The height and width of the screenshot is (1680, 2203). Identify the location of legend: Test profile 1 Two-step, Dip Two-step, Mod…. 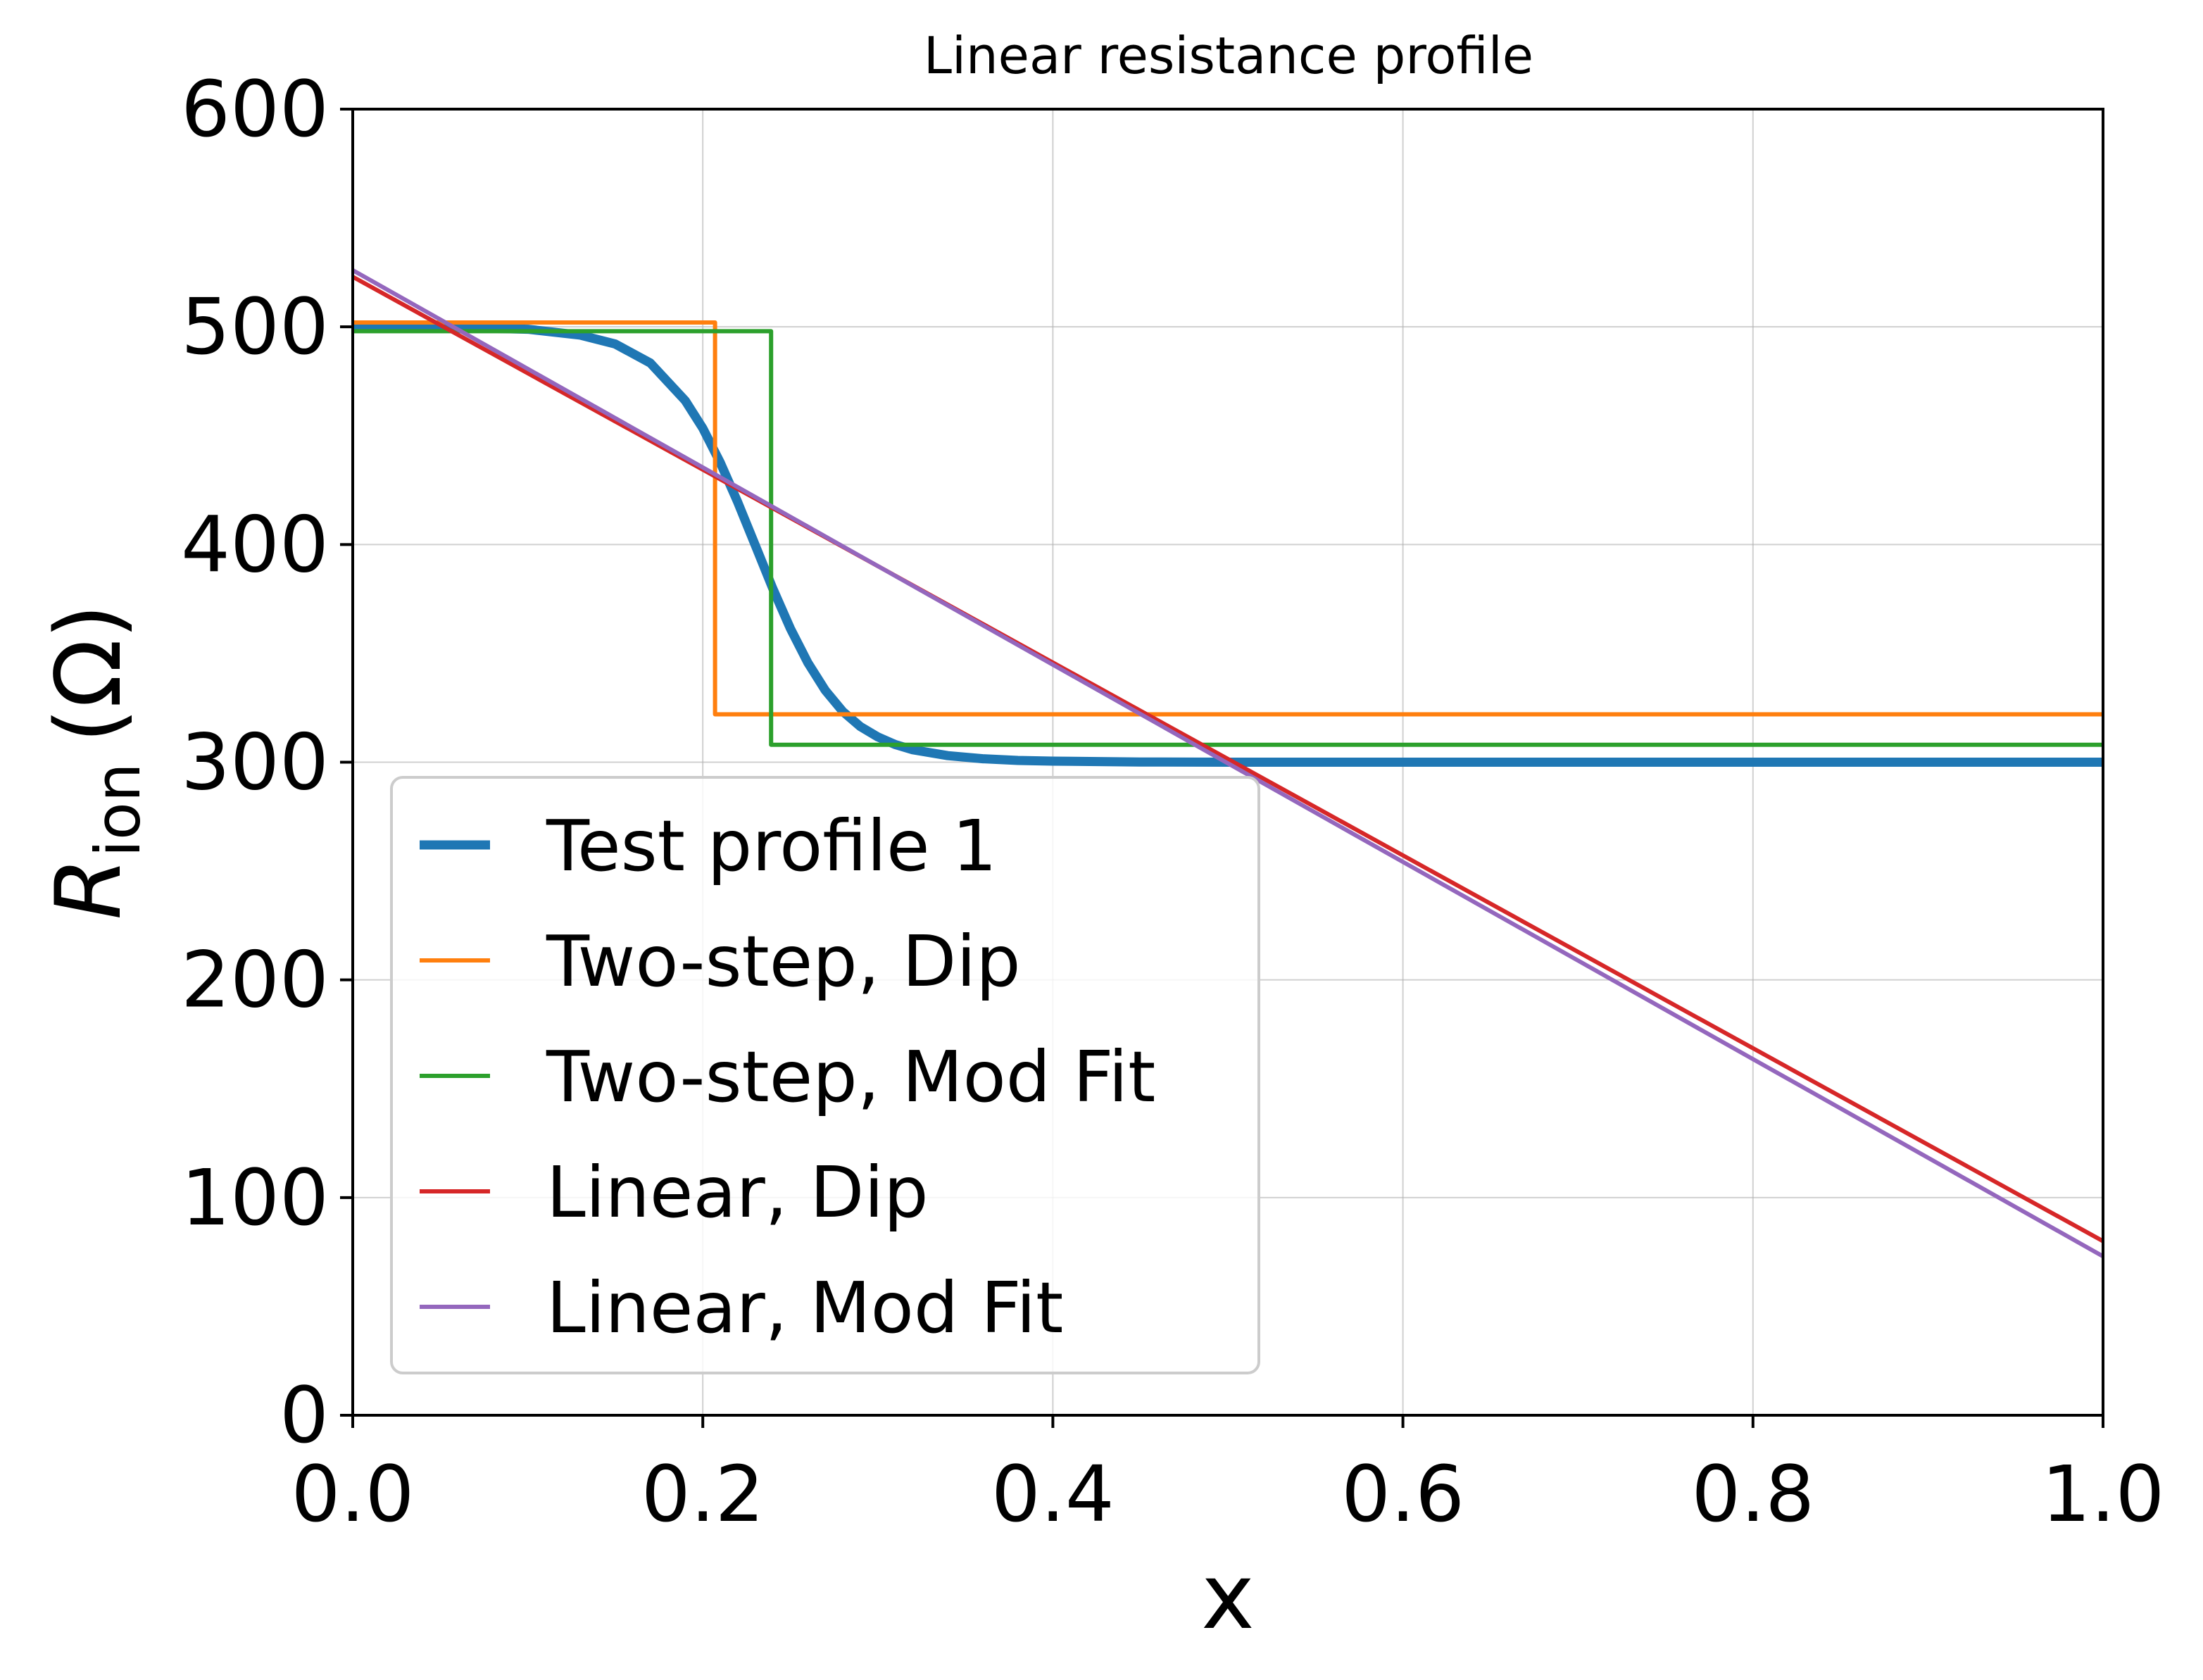
(825, 1075).